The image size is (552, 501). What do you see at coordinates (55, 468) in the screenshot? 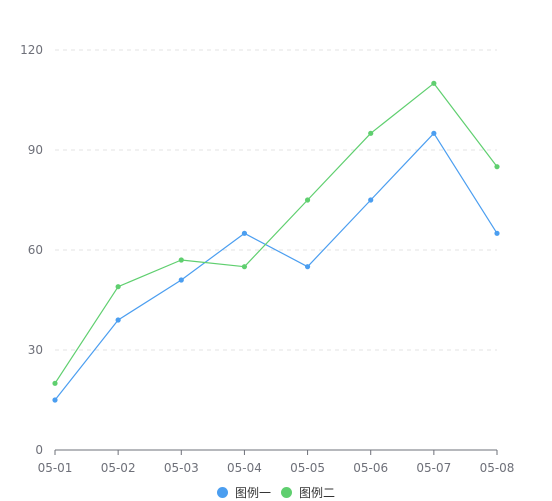
I see `x-tick-label: 05-01` at bounding box center [55, 468].